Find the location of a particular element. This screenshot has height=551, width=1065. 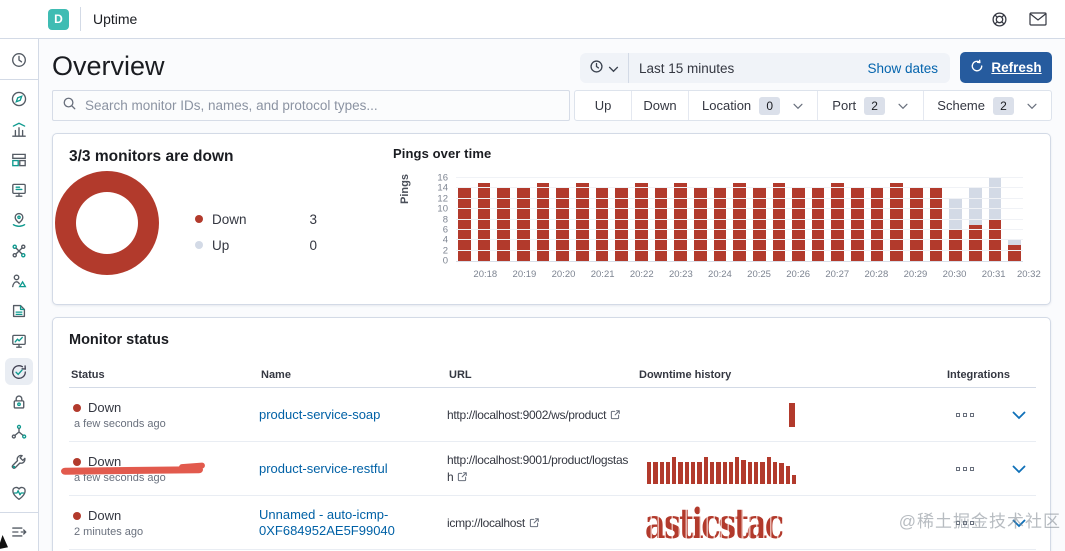

y-axis-tick-label: 10 is located at coordinates (442, 209).